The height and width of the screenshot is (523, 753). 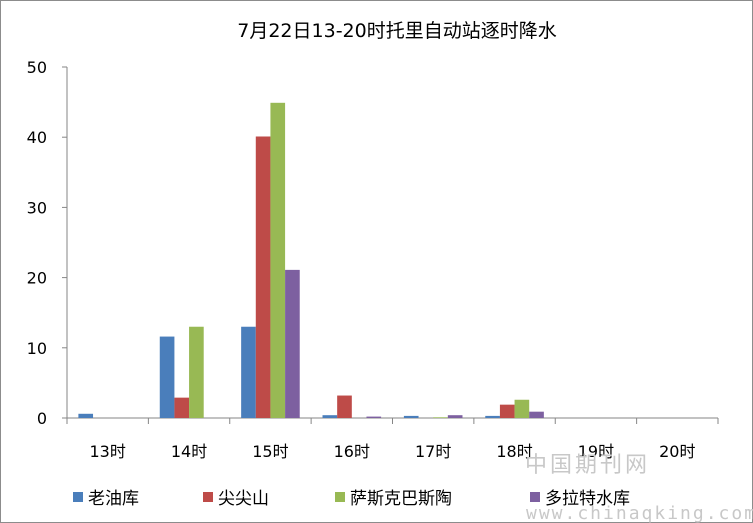 What do you see at coordinates (37, 278) in the screenshot?
I see `y-tick-label: 20` at bounding box center [37, 278].